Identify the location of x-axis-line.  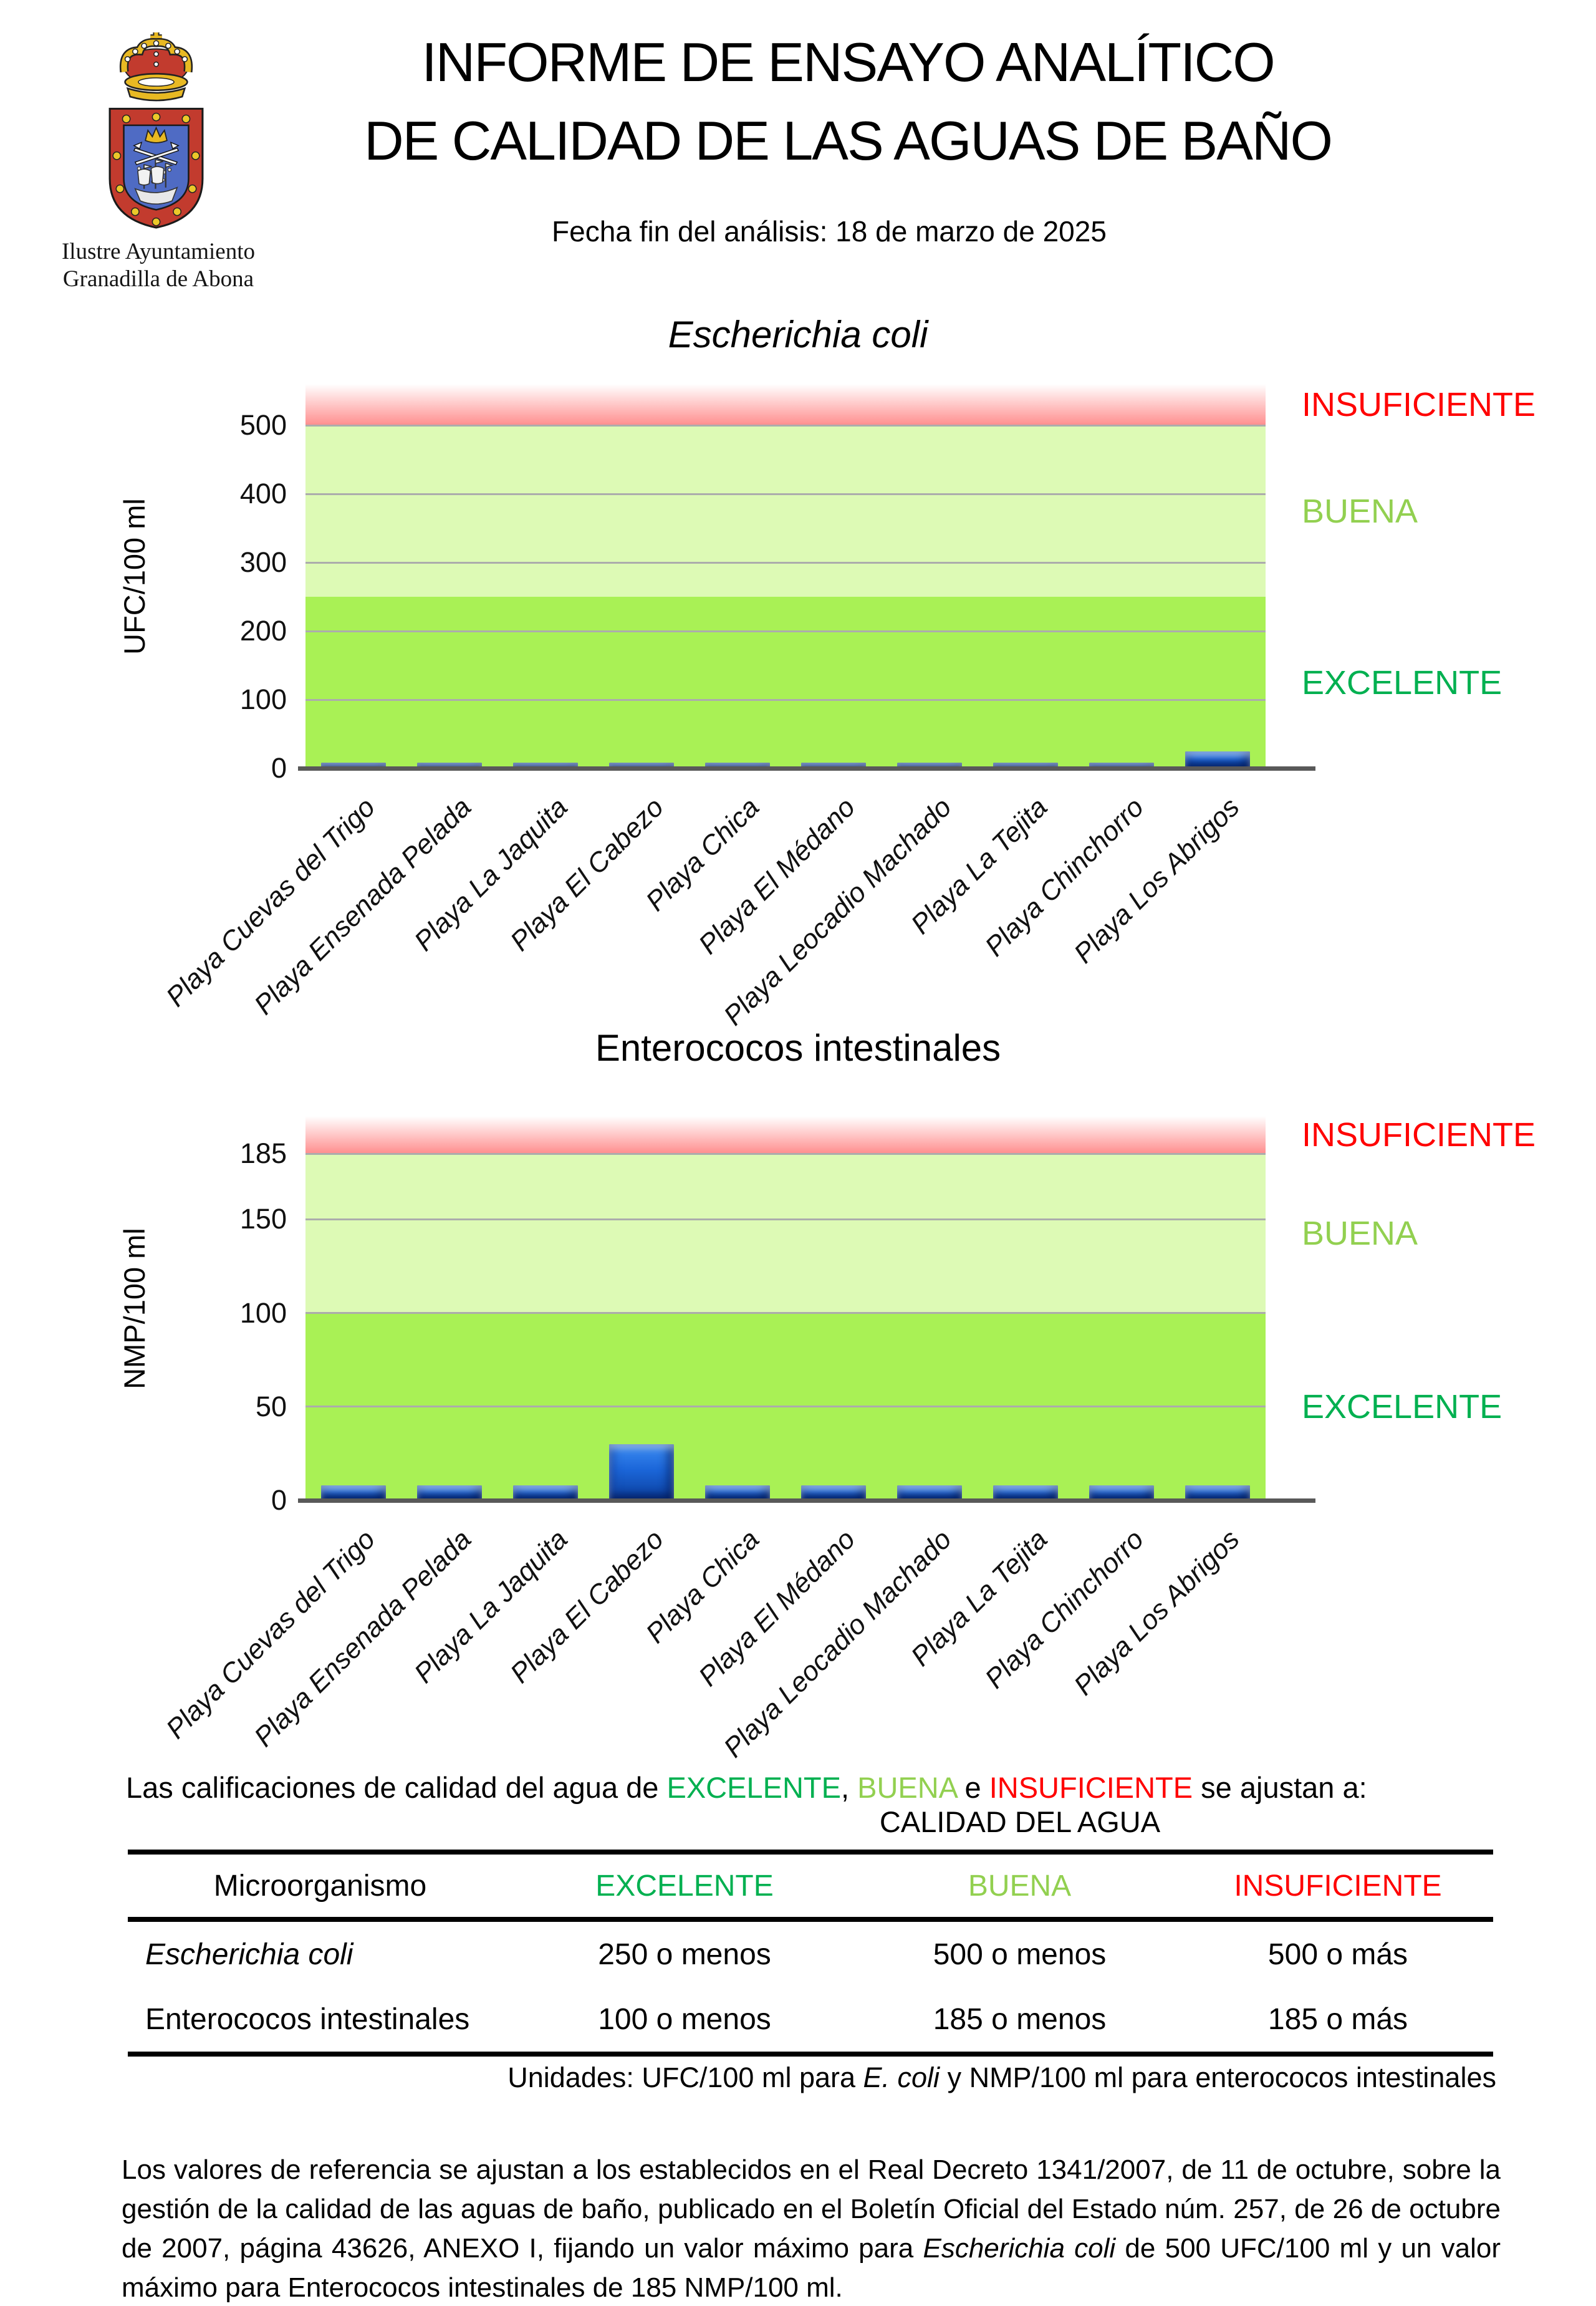
(806, 769).